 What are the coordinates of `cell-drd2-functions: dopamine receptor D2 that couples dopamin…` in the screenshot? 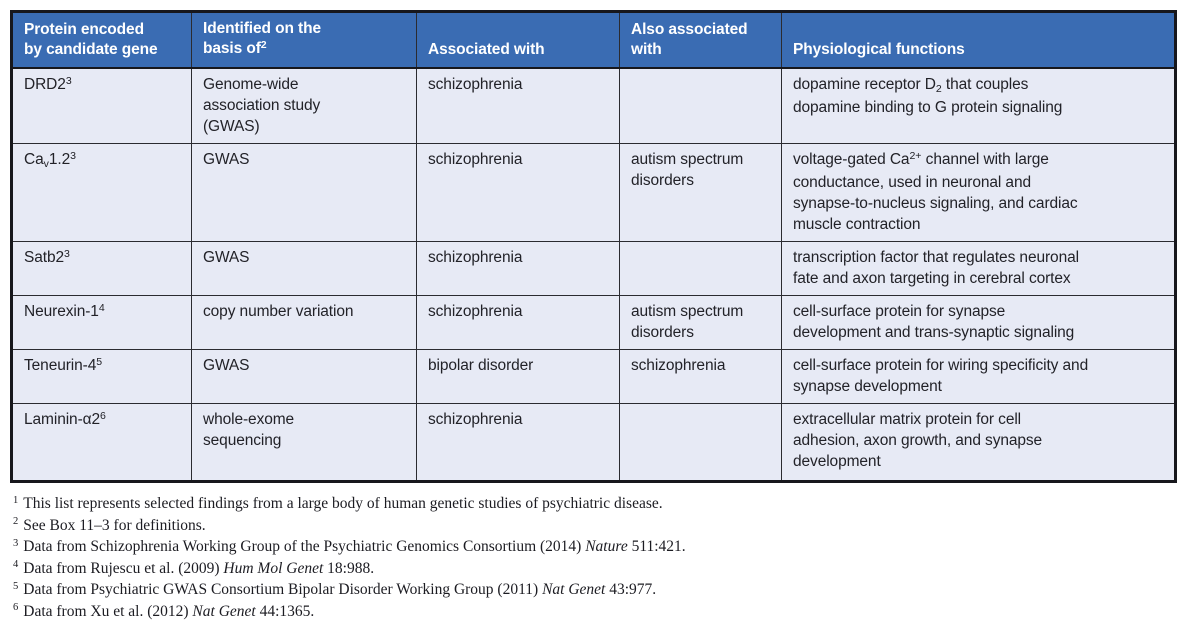 It's located at (978, 105).